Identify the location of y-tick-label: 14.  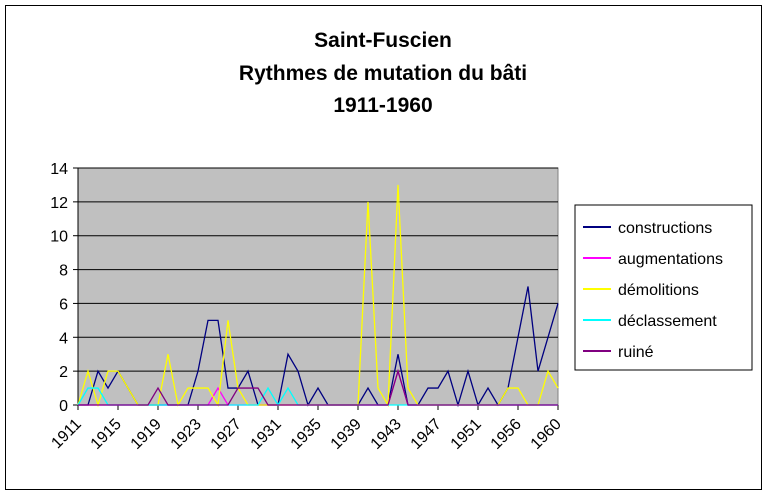
(59, 169).